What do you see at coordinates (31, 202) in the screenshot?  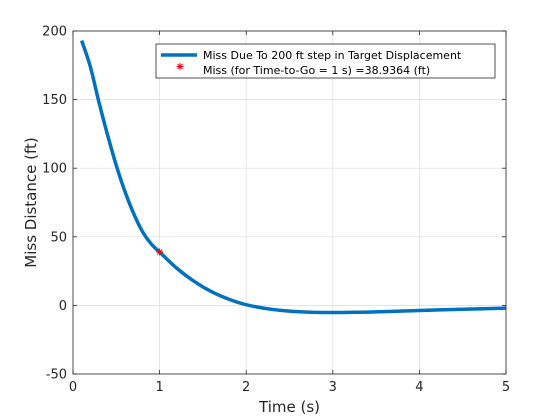 I see `y-axis-label: Miss Distance (ft)` at bounding box center [31, 202].